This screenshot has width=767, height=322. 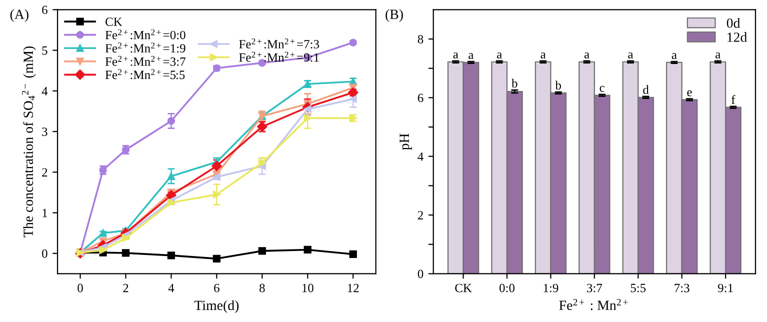 What do you see at coordinates (217, 288) in the screenshot?
I see `x-tick-label: 6` at bounding box center [217, 288].